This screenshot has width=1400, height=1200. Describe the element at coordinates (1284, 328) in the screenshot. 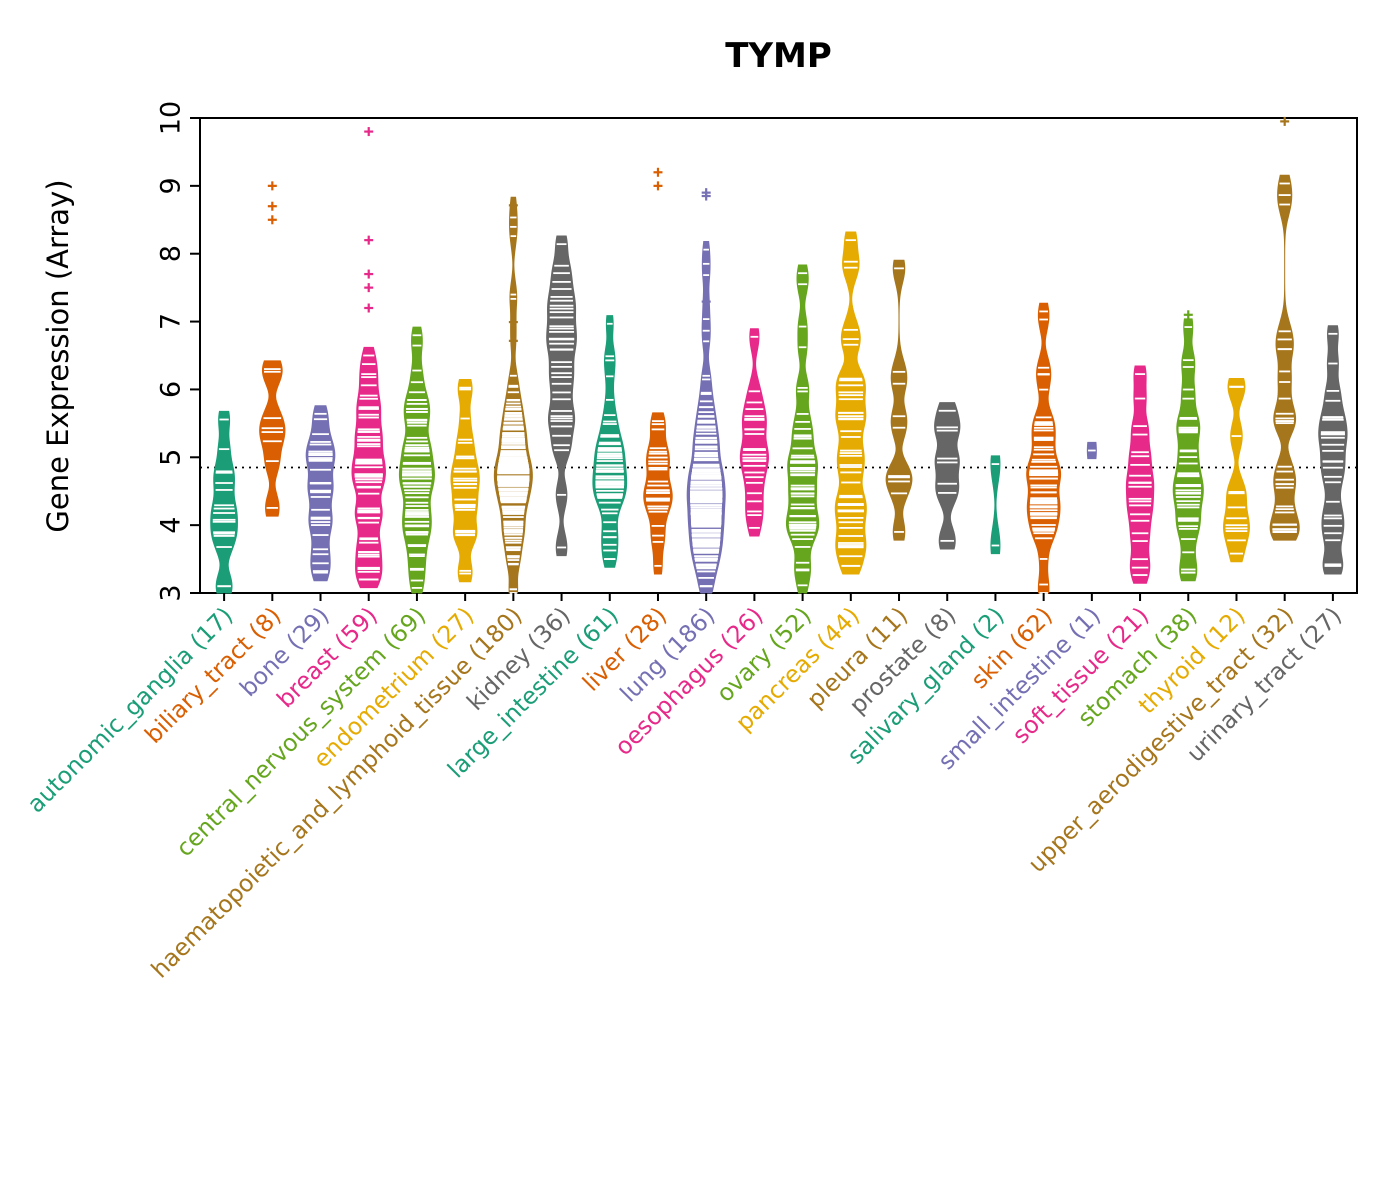

I see `violin-upper_aerodigestive_tract` at that location.